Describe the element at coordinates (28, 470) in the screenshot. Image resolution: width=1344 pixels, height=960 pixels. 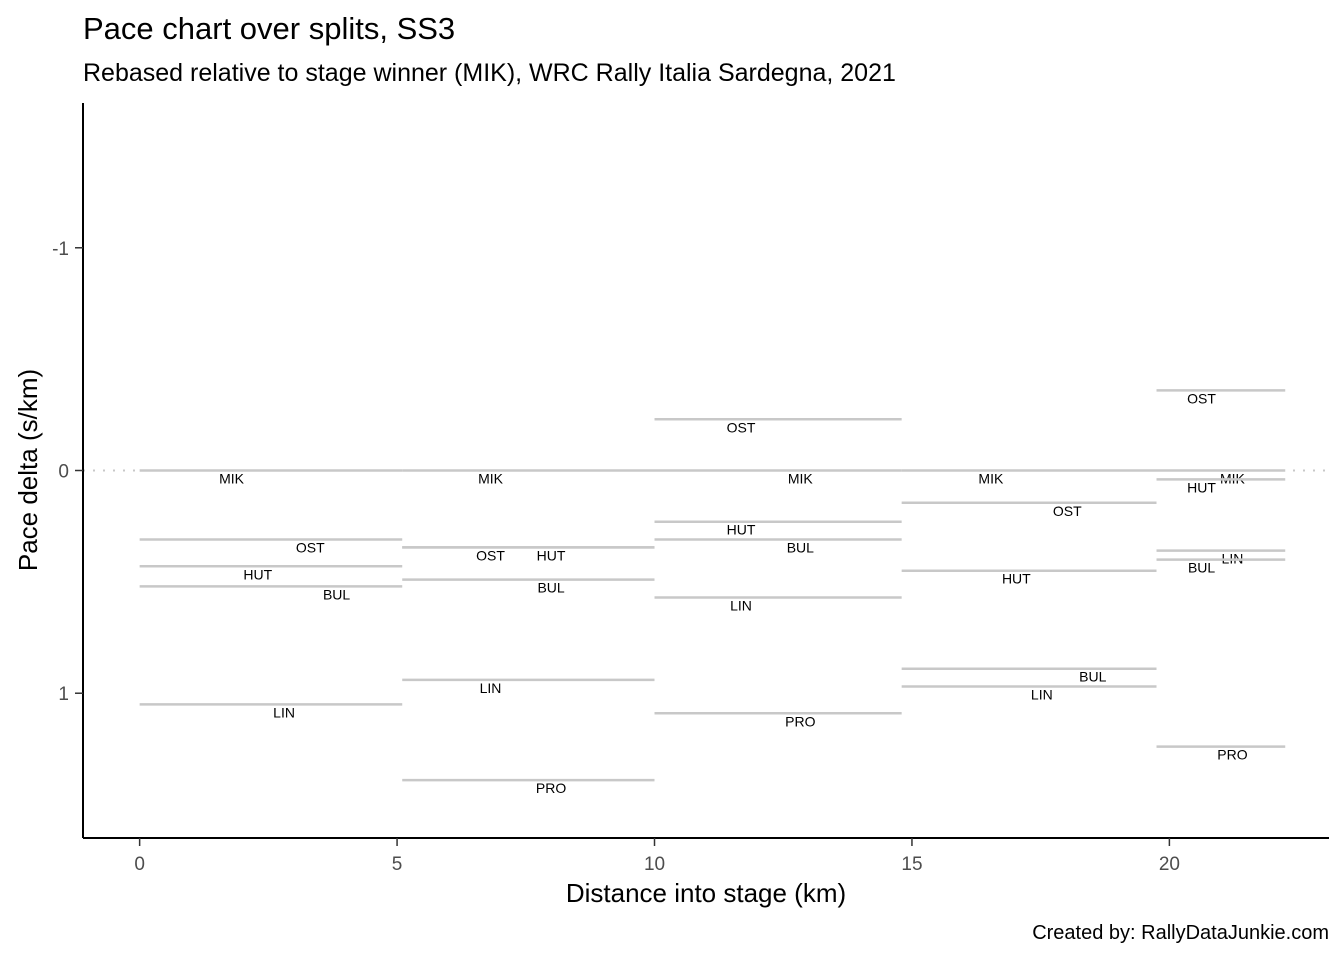
I see `y-axis-title: Pace delta (s/km)` at that location.